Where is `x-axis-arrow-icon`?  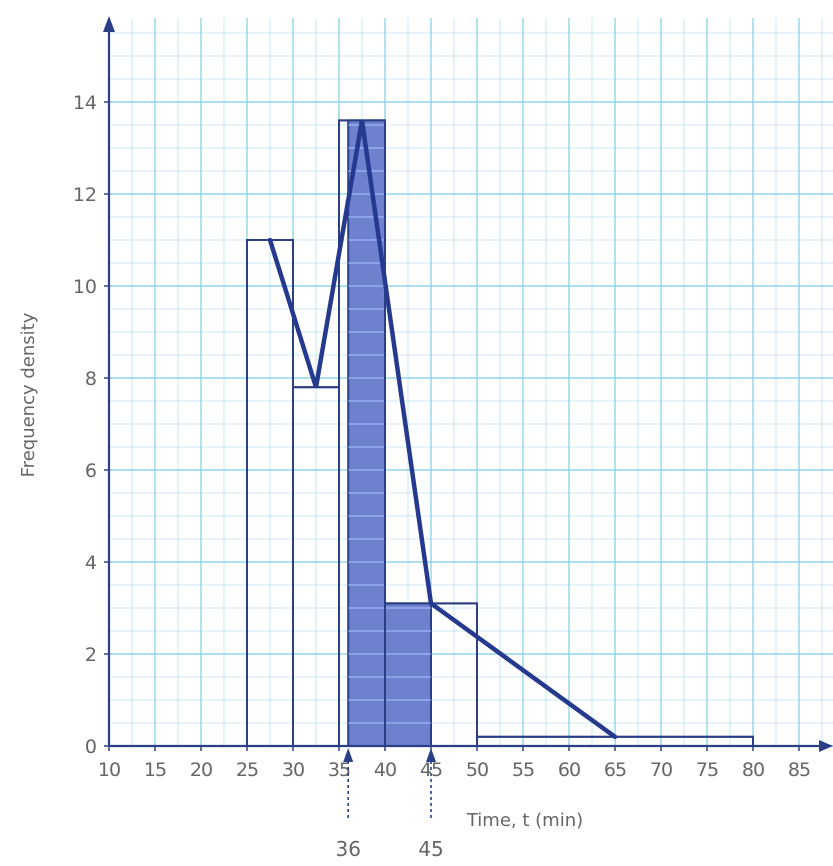
x-axis-arrow-icon is located at coordinates (826, 746).